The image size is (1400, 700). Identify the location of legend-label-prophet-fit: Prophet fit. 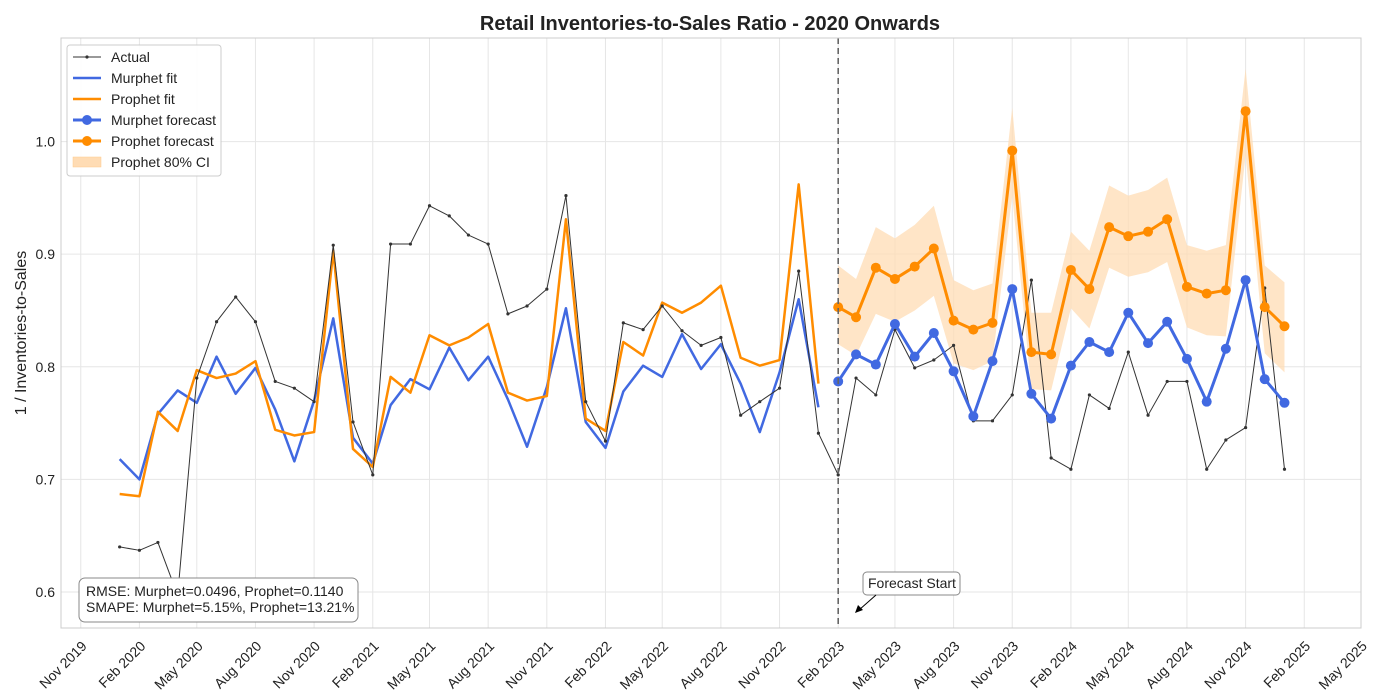
(143, 99).